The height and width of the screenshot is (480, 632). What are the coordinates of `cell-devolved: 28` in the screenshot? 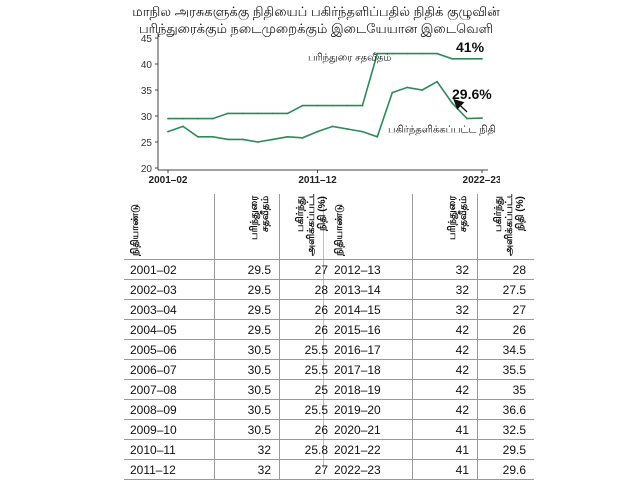 It's located at (505, 269).